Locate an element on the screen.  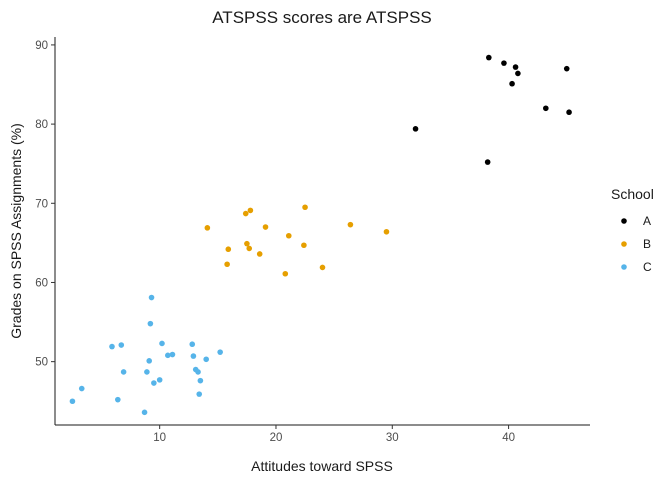
y-axis-ticks: 50 60 70 80 90 is located at coordinates (45, 204).